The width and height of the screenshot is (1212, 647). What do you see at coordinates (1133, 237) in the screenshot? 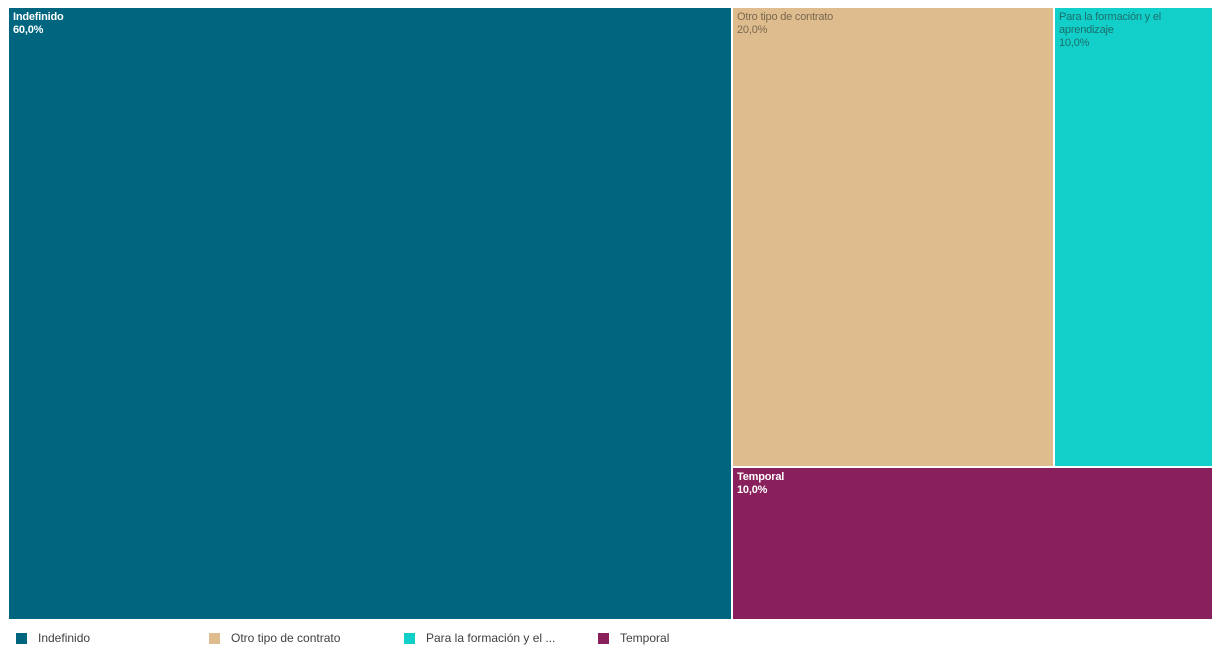
I see `treemap-tile-para-la-formacion: Para la formación y el aprendizaje 10,0%` at bounding box center [1133, 237].